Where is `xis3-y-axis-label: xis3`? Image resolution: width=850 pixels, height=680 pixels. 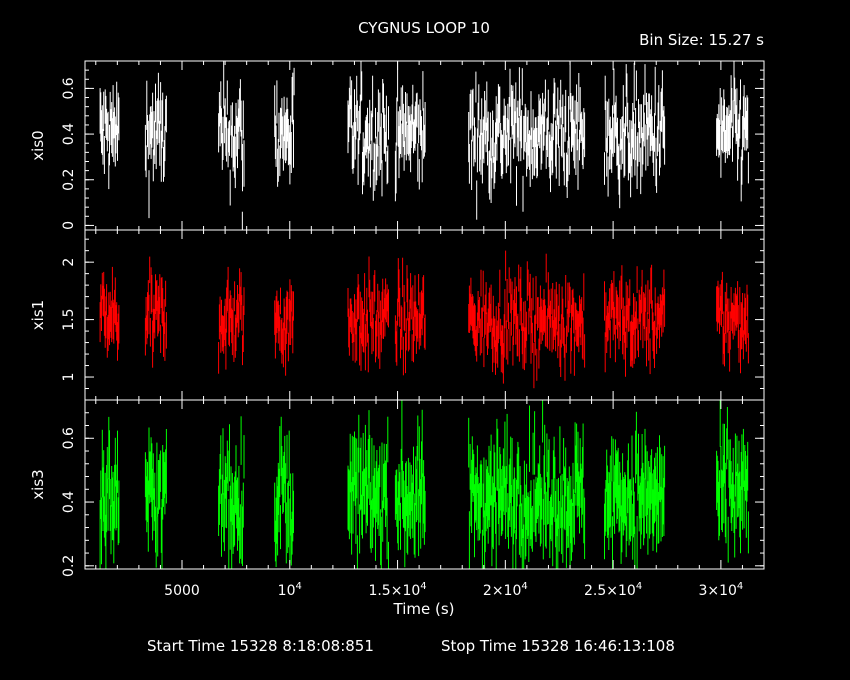 xis3-y-axis-label: xis3 is located at coordinates (38, 484).